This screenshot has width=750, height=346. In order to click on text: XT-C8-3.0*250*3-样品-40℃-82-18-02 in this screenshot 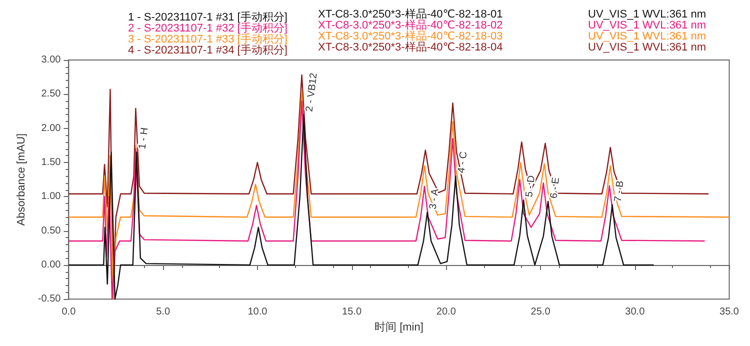, I will do `click(410, 26)`.